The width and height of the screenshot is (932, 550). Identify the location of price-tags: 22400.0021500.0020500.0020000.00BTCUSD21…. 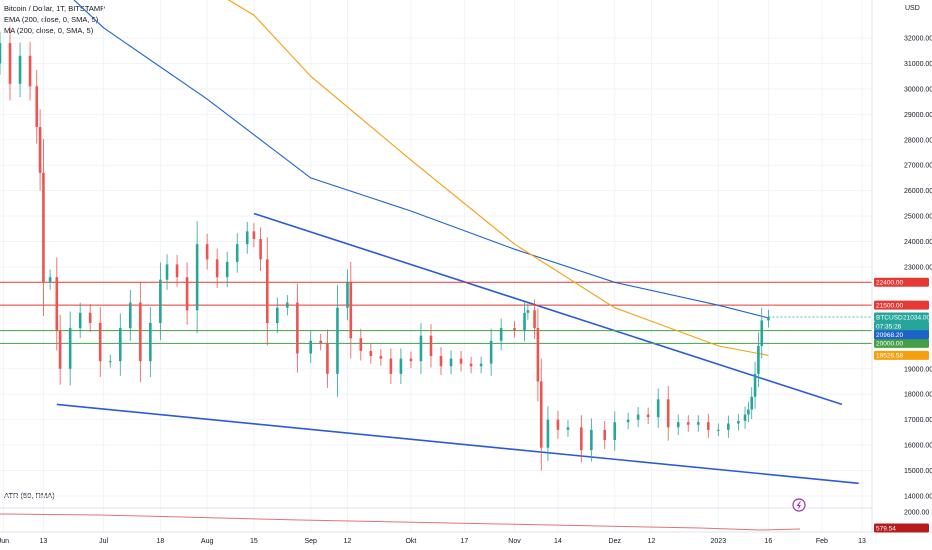
(849, 405).